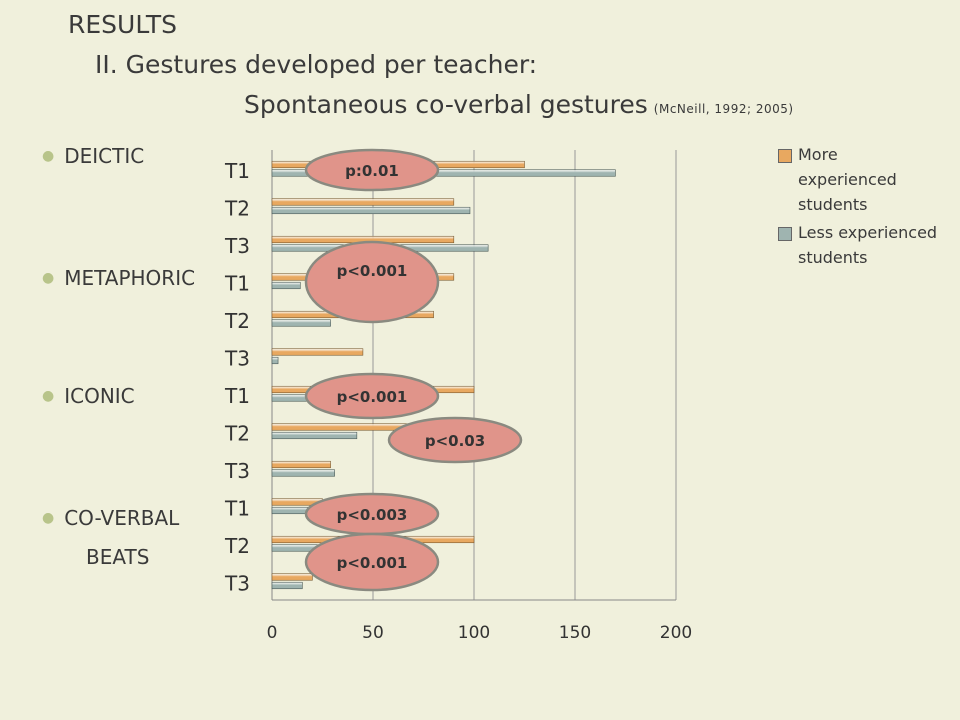 Image resolution: width=960 pixels, height=720 pixels. Describe the element at coordinates (373, 633) in the screenshot. I see `x-tick-label: 50` at that location.